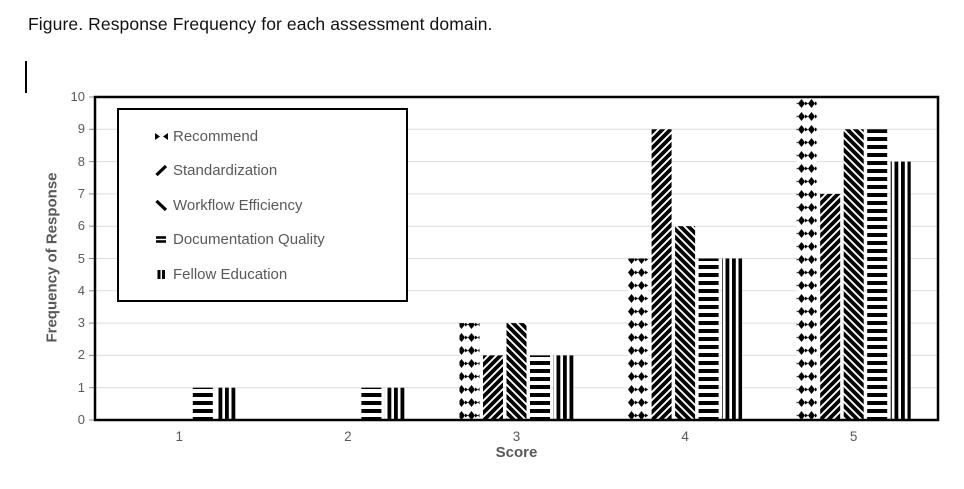 This screenshot has width=964, height=489. Describe the element at coordinates (161, 205) in the screenshot. I see `diagonal-down-pattern-icon` at that location.